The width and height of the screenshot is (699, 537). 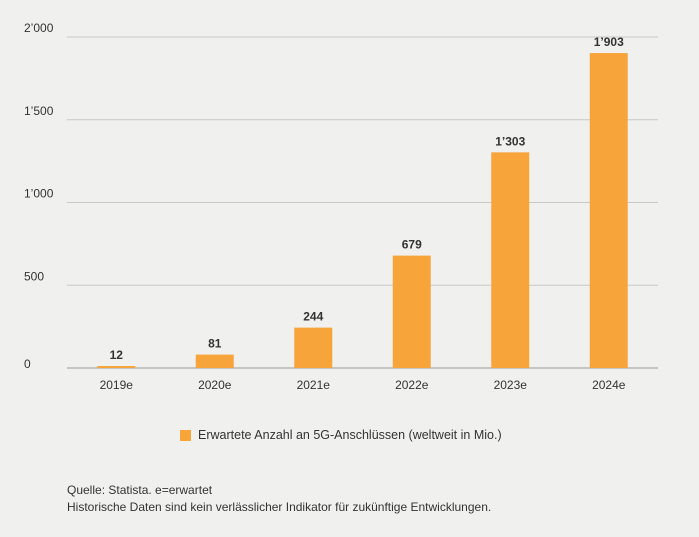 What do you see at coordinates (185, 435) in the screenshot?
I see `legend-swatch` at bounding box center [185, 435].